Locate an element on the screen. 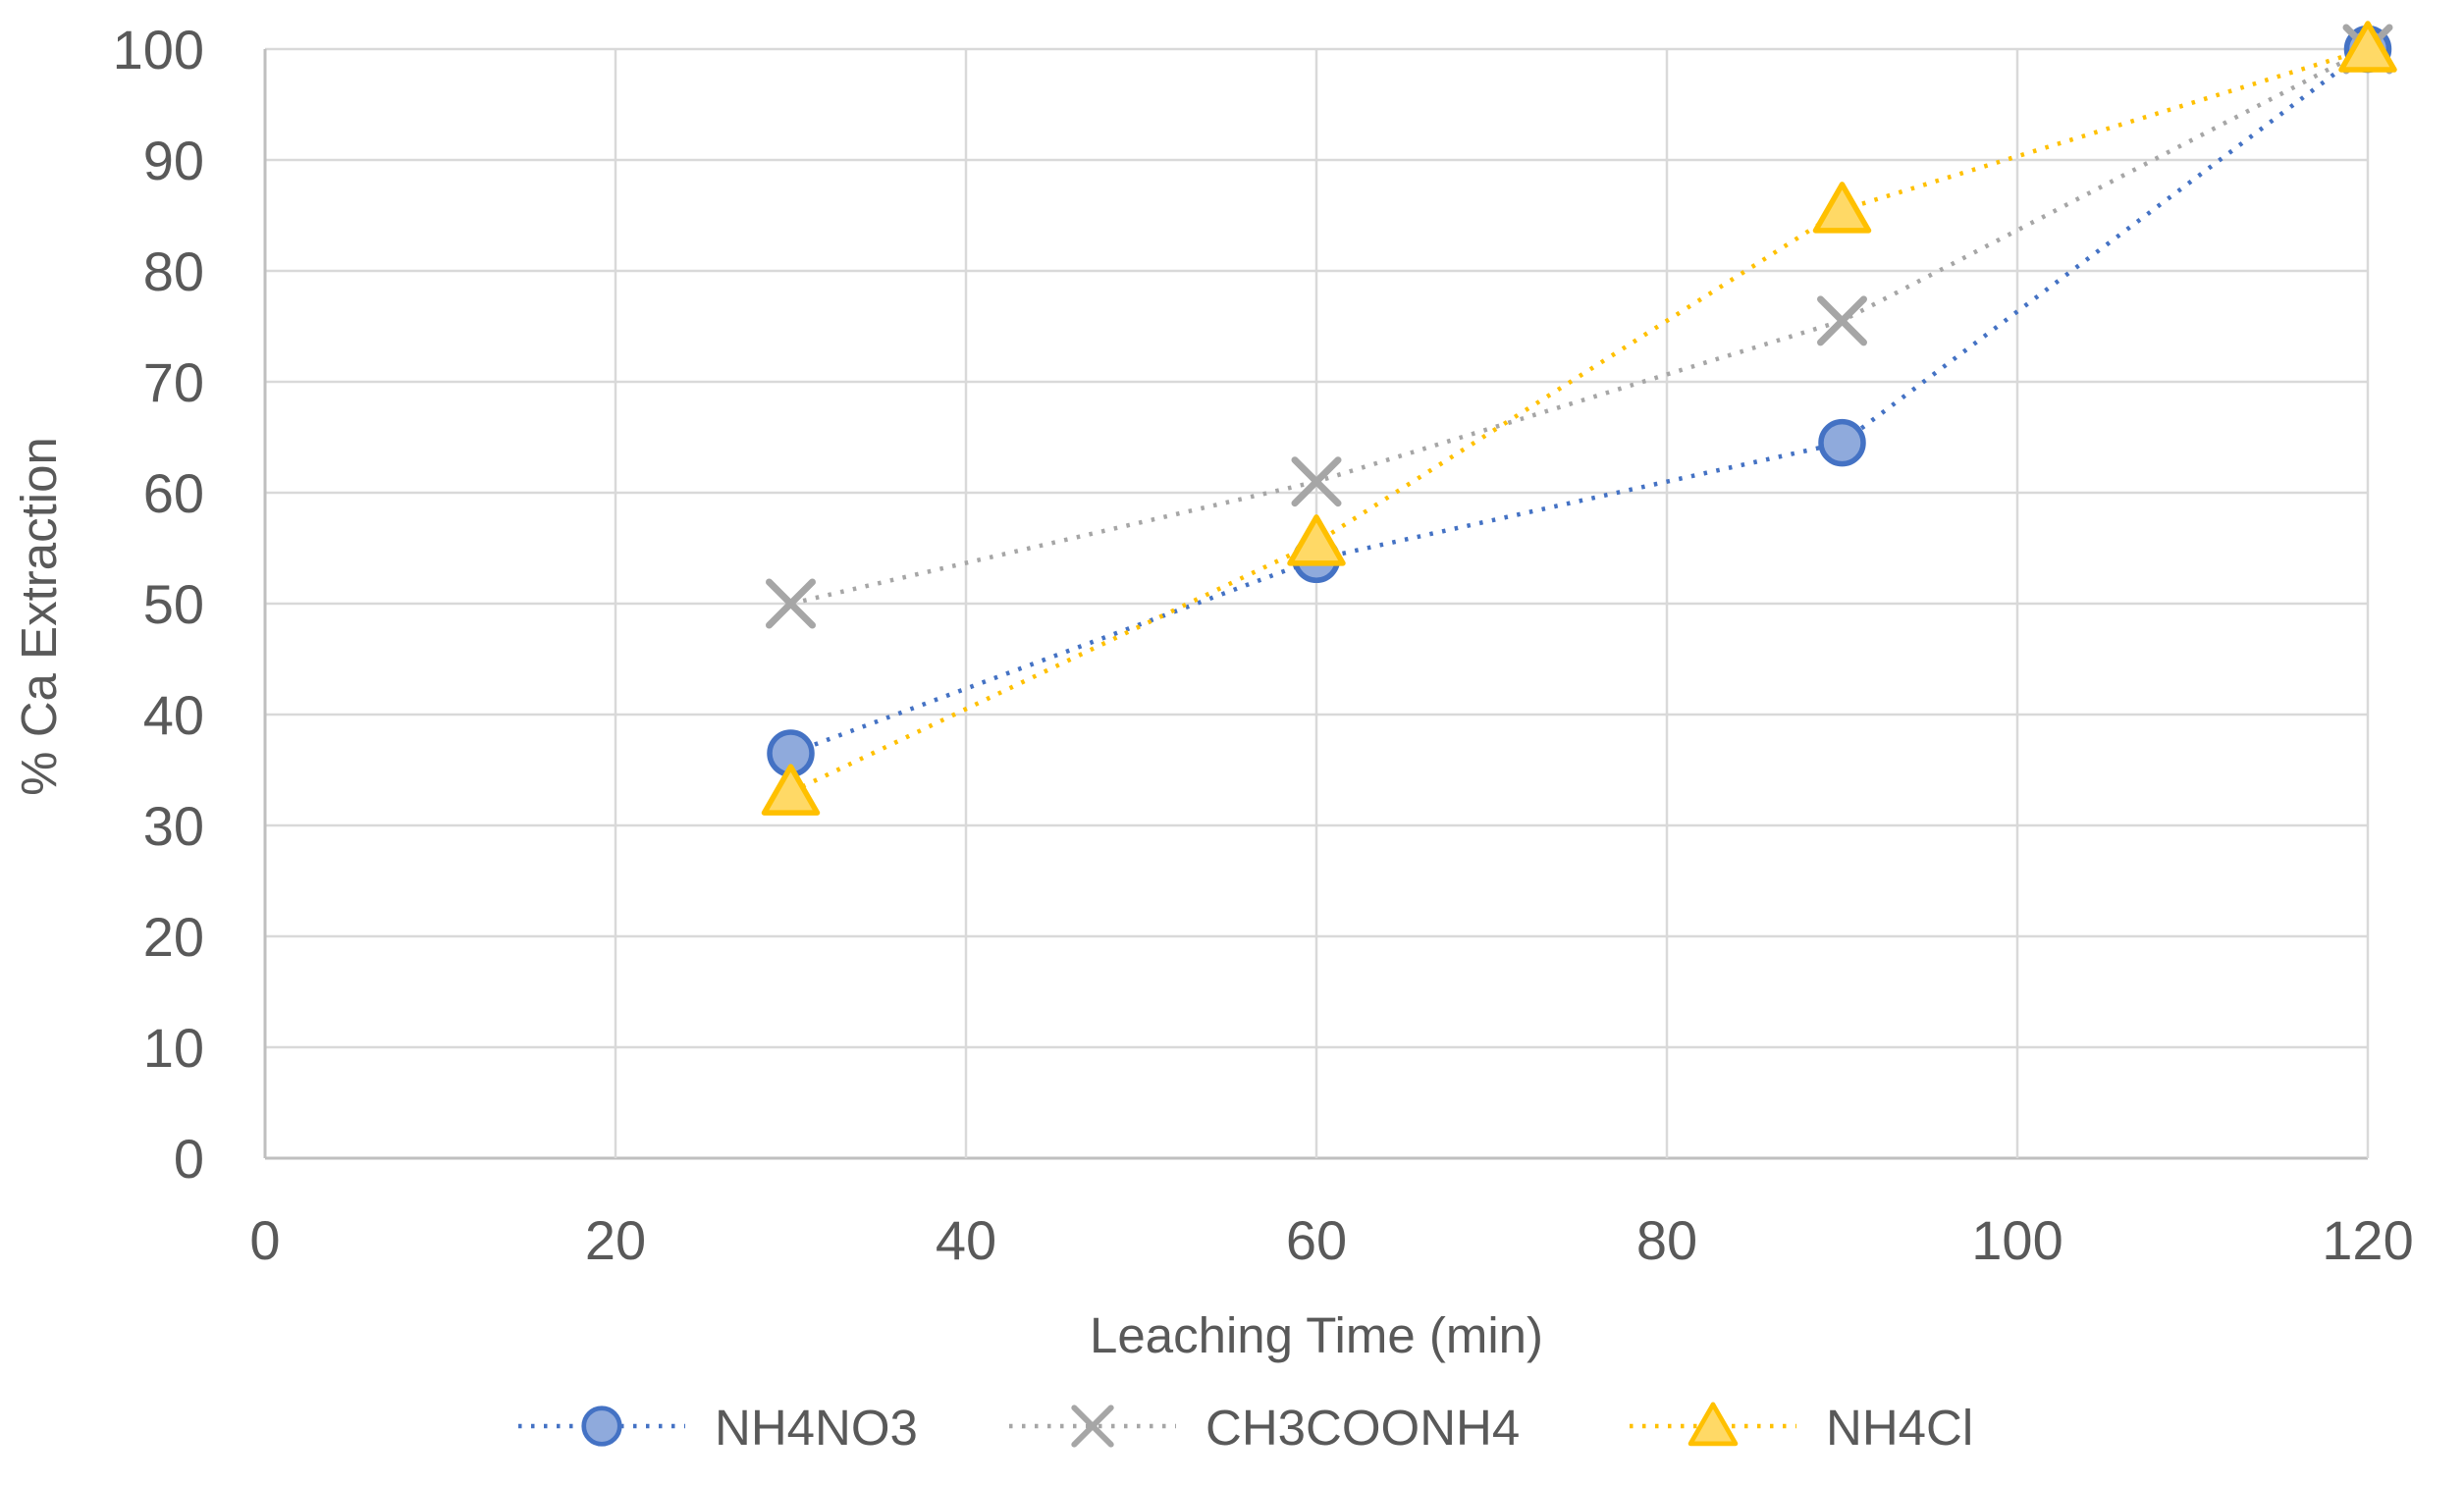 The width and height of the screenshot is (2464, 1485). y-tick-label: 60 is located at coordinates (173, 493).